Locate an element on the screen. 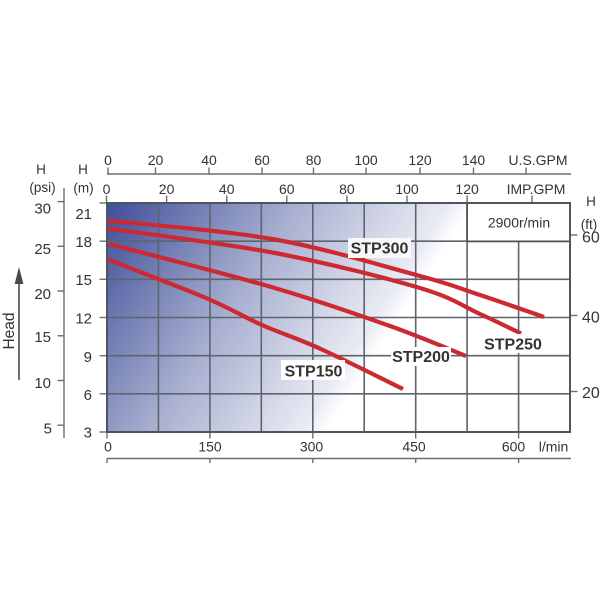 The image size is (603, 603). svg-text: 6 is located at coordinates (88, 395).